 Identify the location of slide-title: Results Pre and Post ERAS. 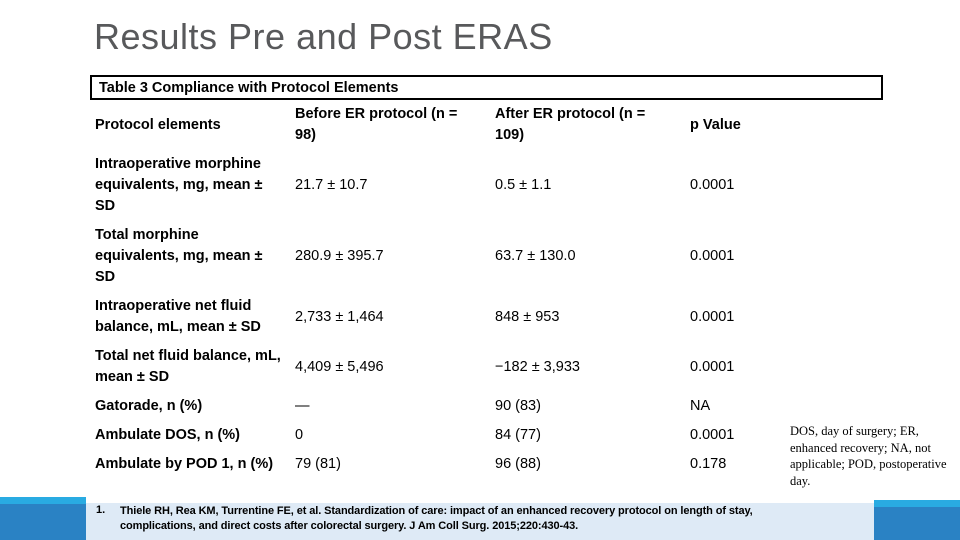
(323, 36).